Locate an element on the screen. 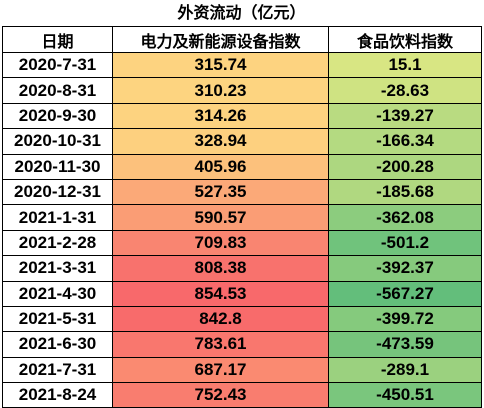 This screenshot has height=408, width=484. power-index-cell: 315.74 is located at coordinates (220, 65).